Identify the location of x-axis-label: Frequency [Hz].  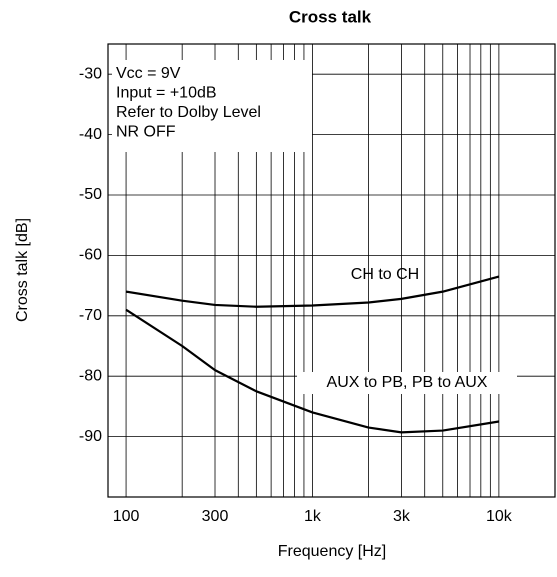
(332, 551).